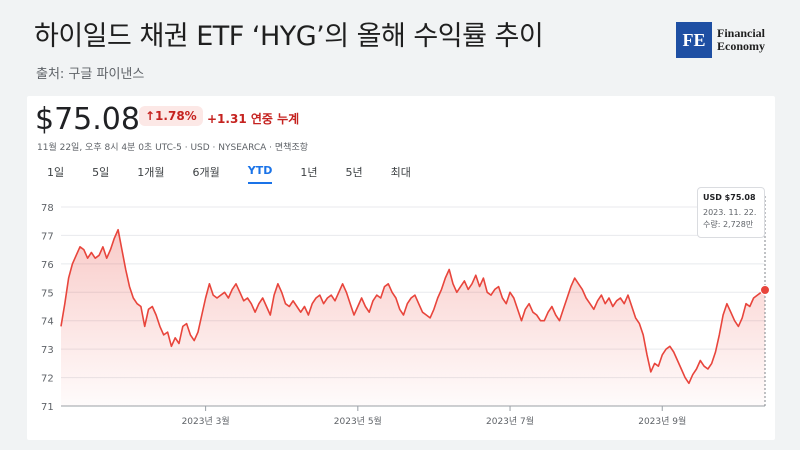  Describe the element at coordinates (253, 119) in the screenshot. I see `change-absolute: +1.31 연중 누계` at that location.